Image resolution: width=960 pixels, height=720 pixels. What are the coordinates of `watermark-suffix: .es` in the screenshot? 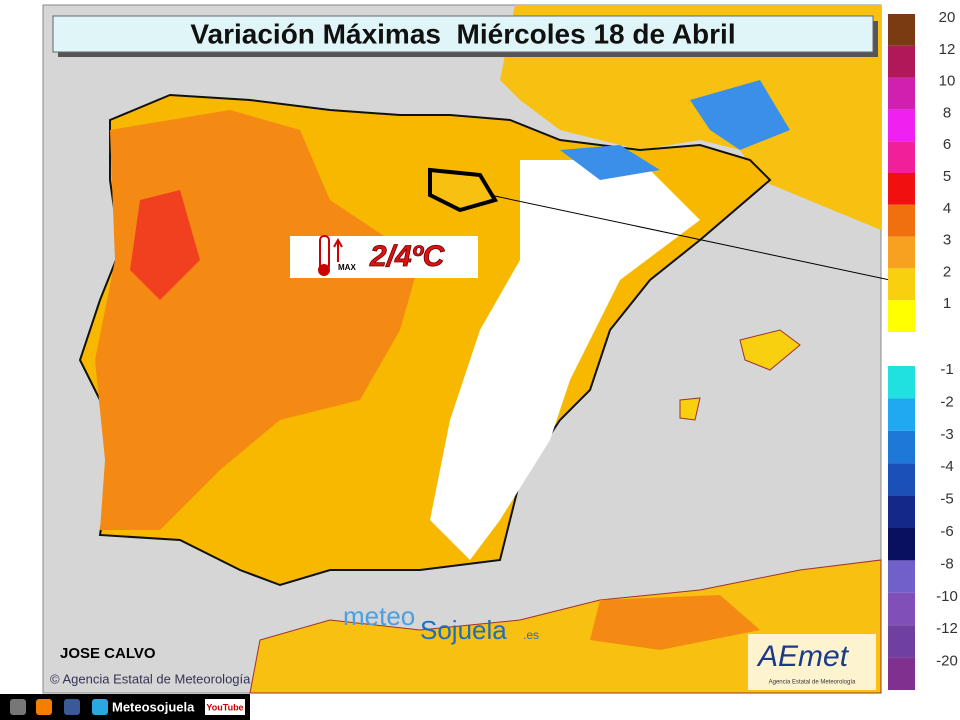 It's located at (531, 635).